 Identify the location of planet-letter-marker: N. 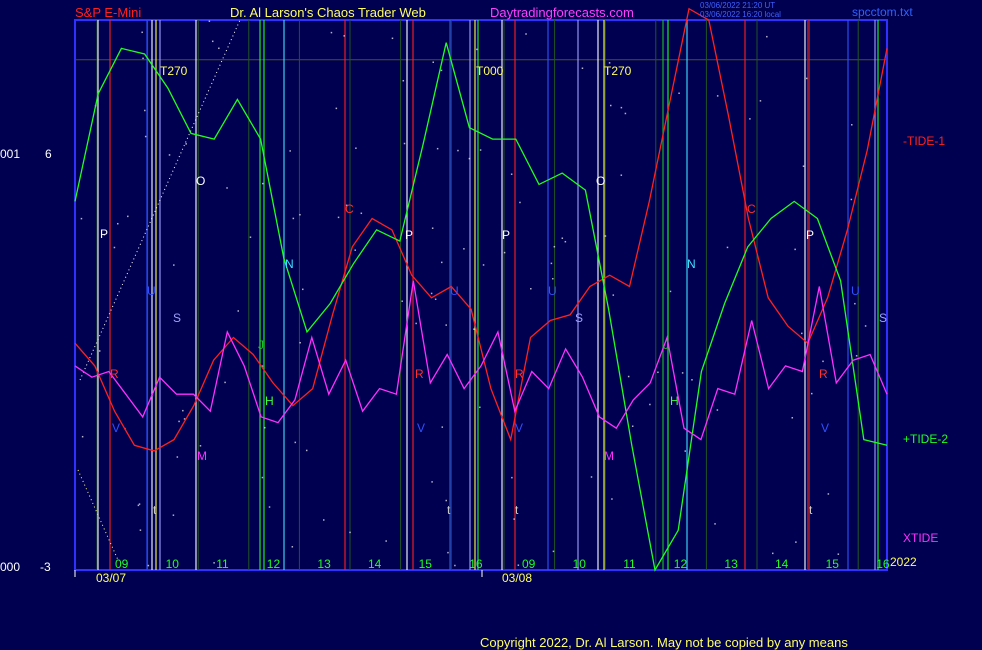
(691, 264).